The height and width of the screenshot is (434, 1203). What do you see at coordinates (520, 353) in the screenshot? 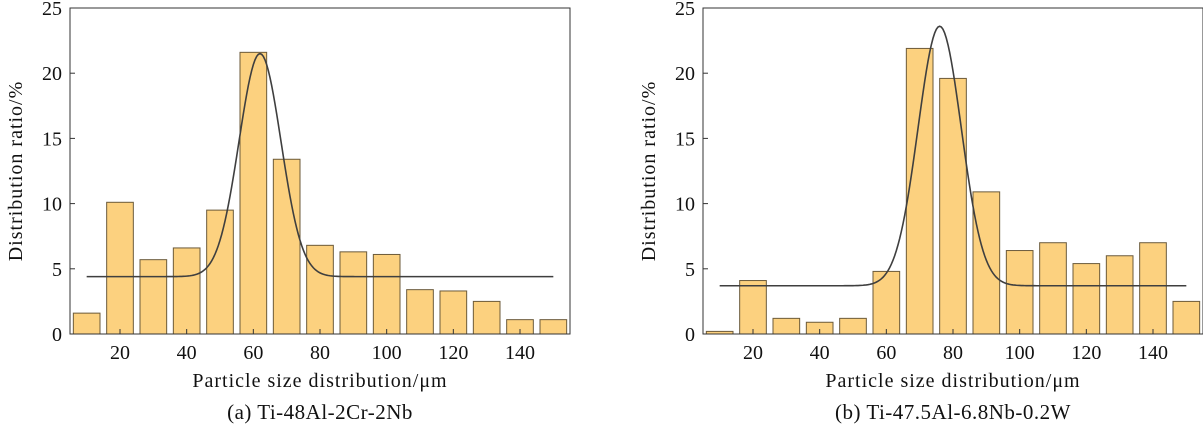
I see `chart-a-x-tick-label: 140` at bounding box center [520, 353].